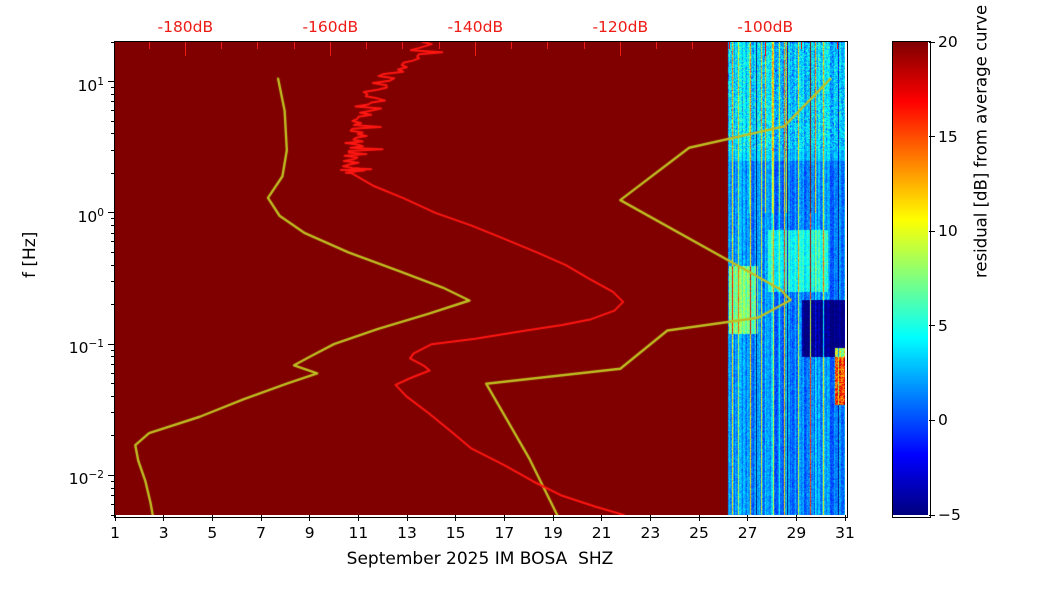 The height and width of the screenshot is (606, 1052). Describe the element at coordinates (185, 27) in the screenshot. I see `top-db-tick-label: -180dB` at that location.